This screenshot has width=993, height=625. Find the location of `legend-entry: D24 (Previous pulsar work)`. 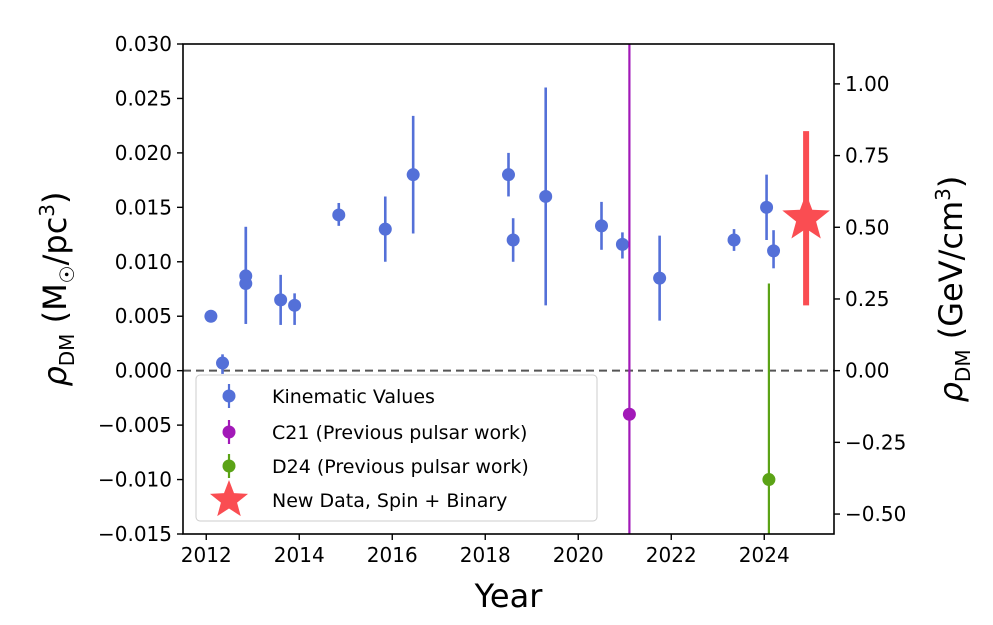

legend-entry: D24 (Previous pulsar work) is located at coordinates (375, 466).